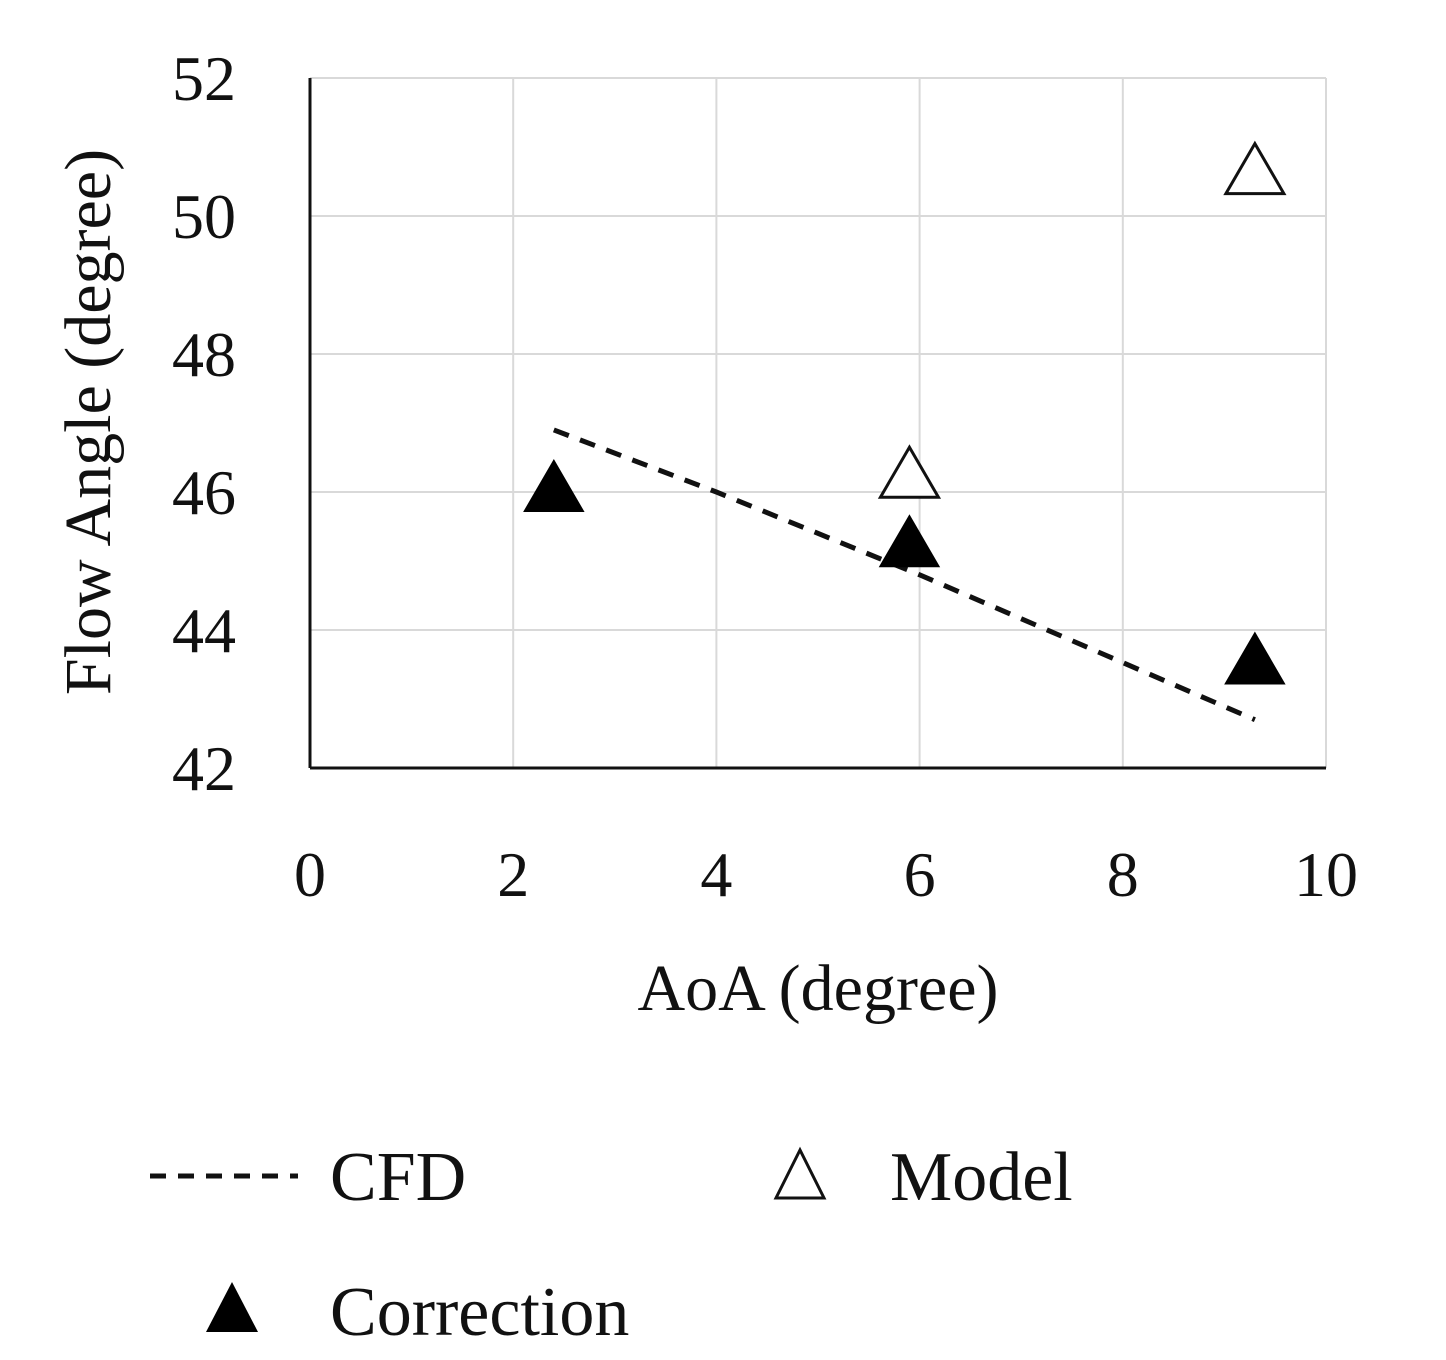  Describe the element at coordinates (716, 874) in the screenshot. I see `x-tick-label: 4` at that location.